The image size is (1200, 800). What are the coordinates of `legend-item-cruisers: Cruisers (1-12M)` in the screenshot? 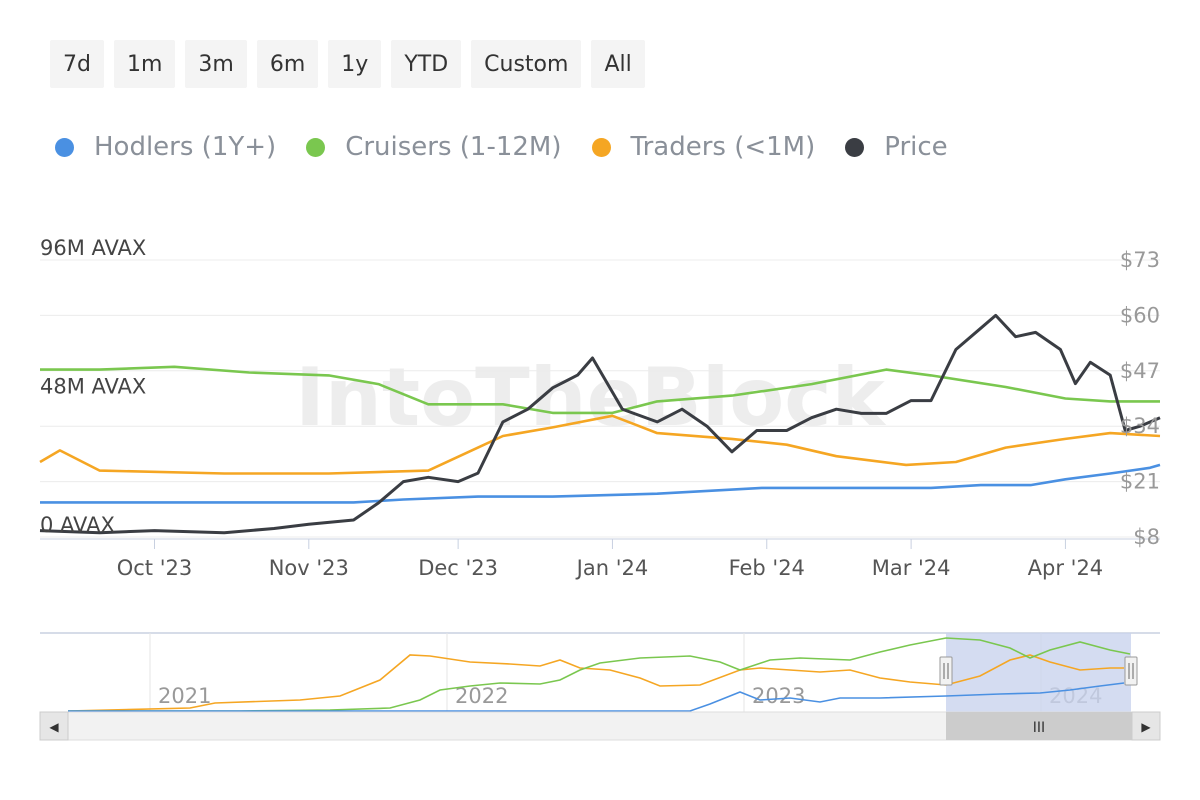 It's located at (434, 147).